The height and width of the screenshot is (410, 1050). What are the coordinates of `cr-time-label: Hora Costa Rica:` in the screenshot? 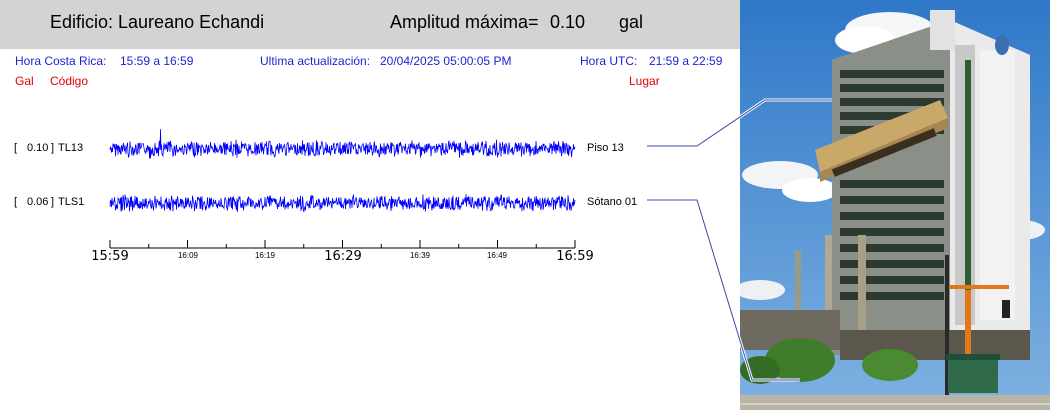 It's located at (61, 61).